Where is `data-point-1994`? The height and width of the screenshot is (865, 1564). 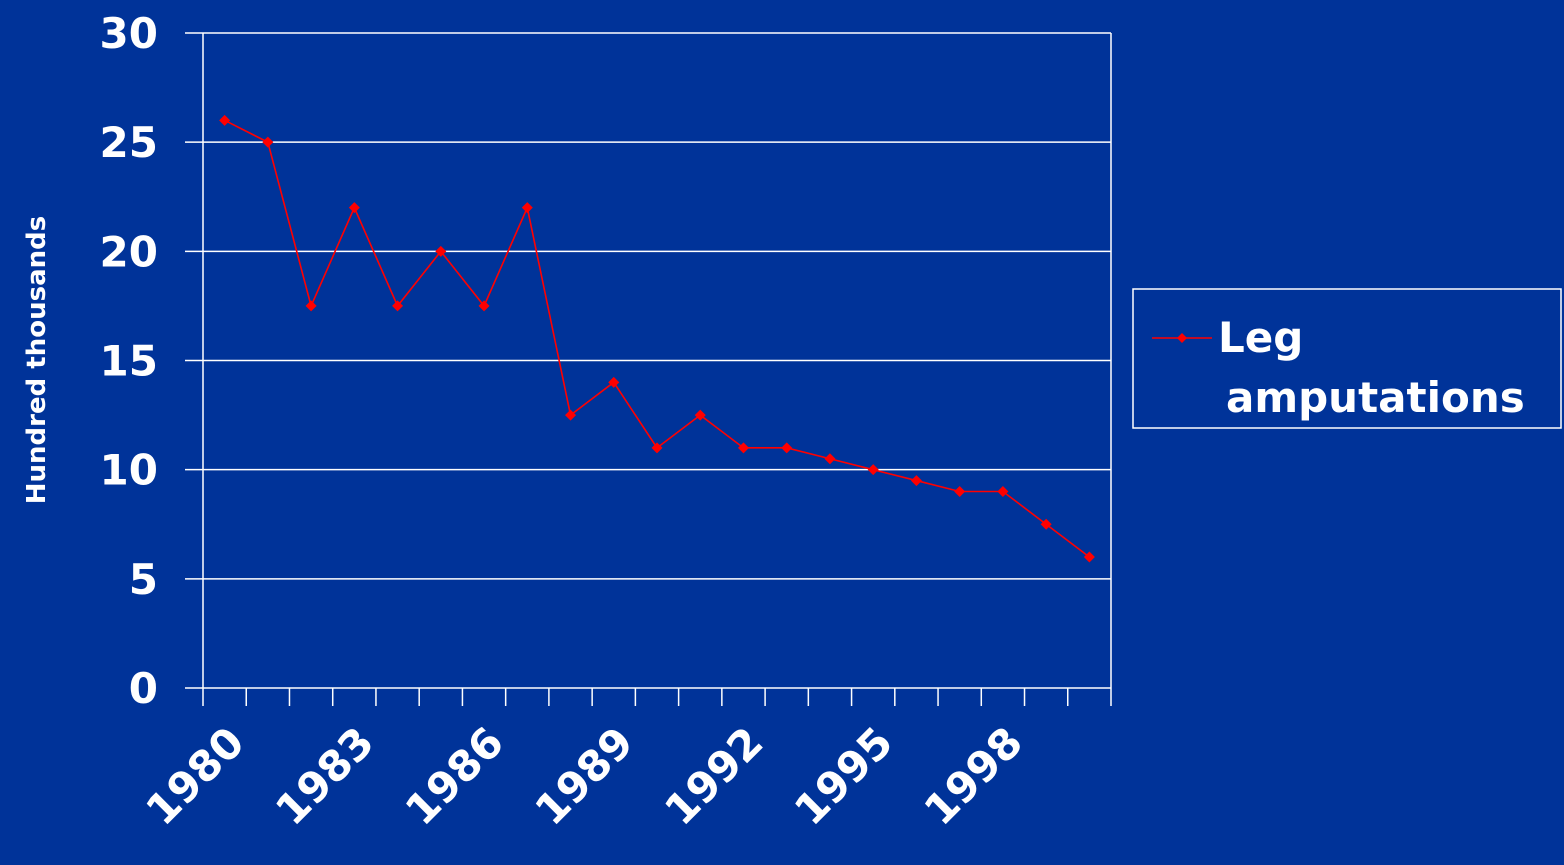 data-point-1994 is located at coordinates (830, 459).